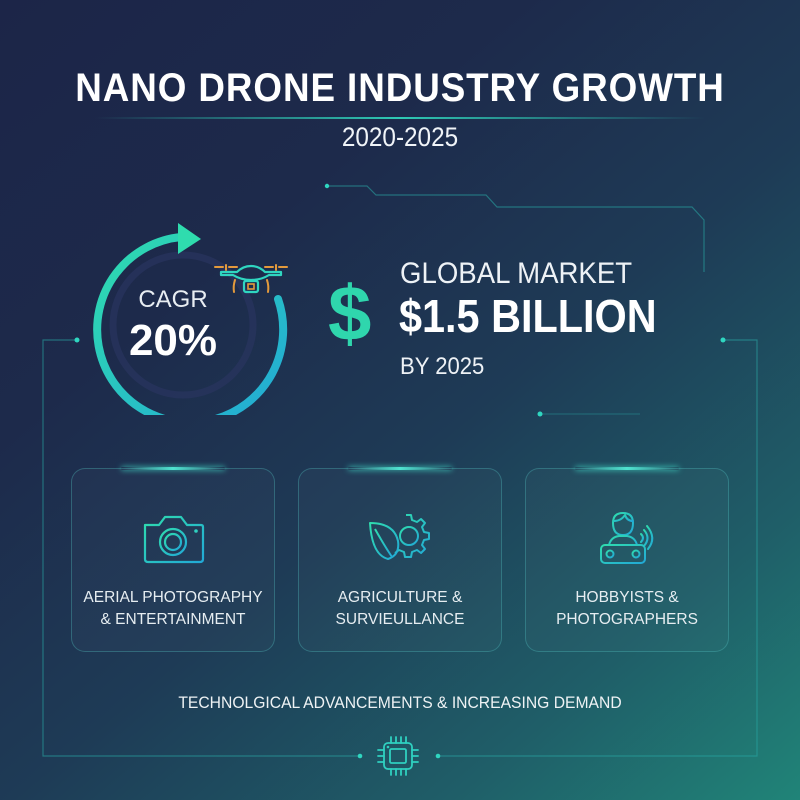 Image resolution: width=800 pixels, height=800 pixels. Describe the element at coordinates (251, 279) in the screenshot. I see `drone-icon` at that location.